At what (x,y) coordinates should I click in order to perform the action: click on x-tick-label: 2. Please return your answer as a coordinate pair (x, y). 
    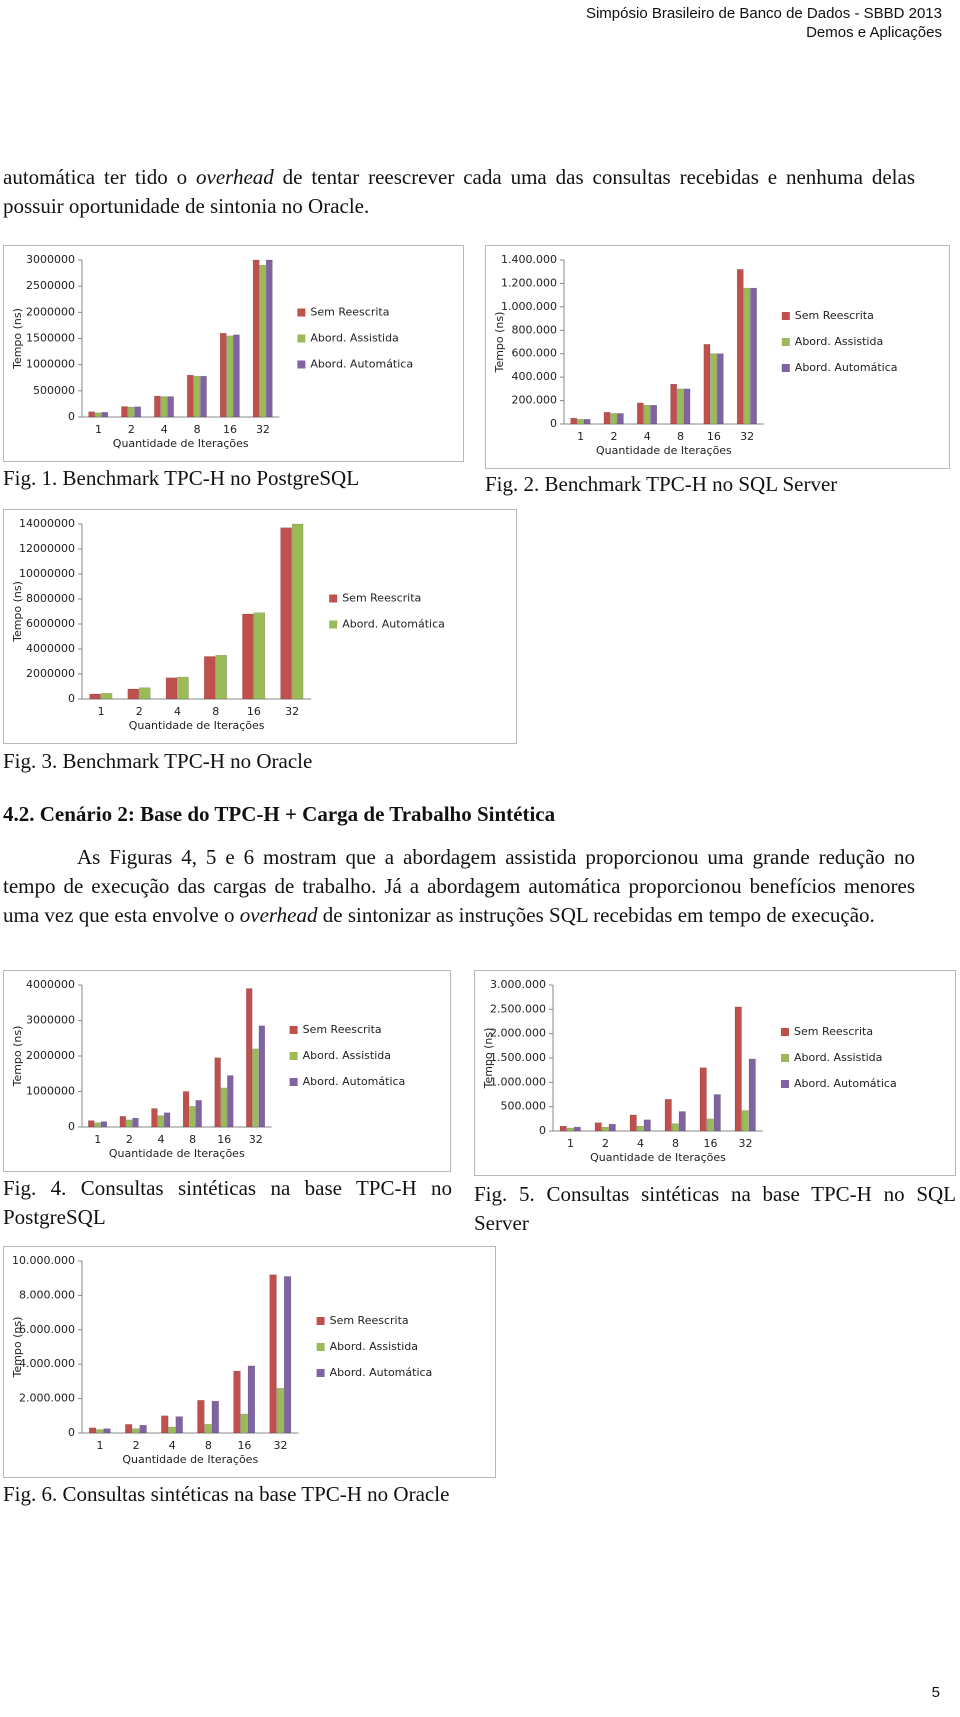
    Looking at the image, I should click on (136, 1445).